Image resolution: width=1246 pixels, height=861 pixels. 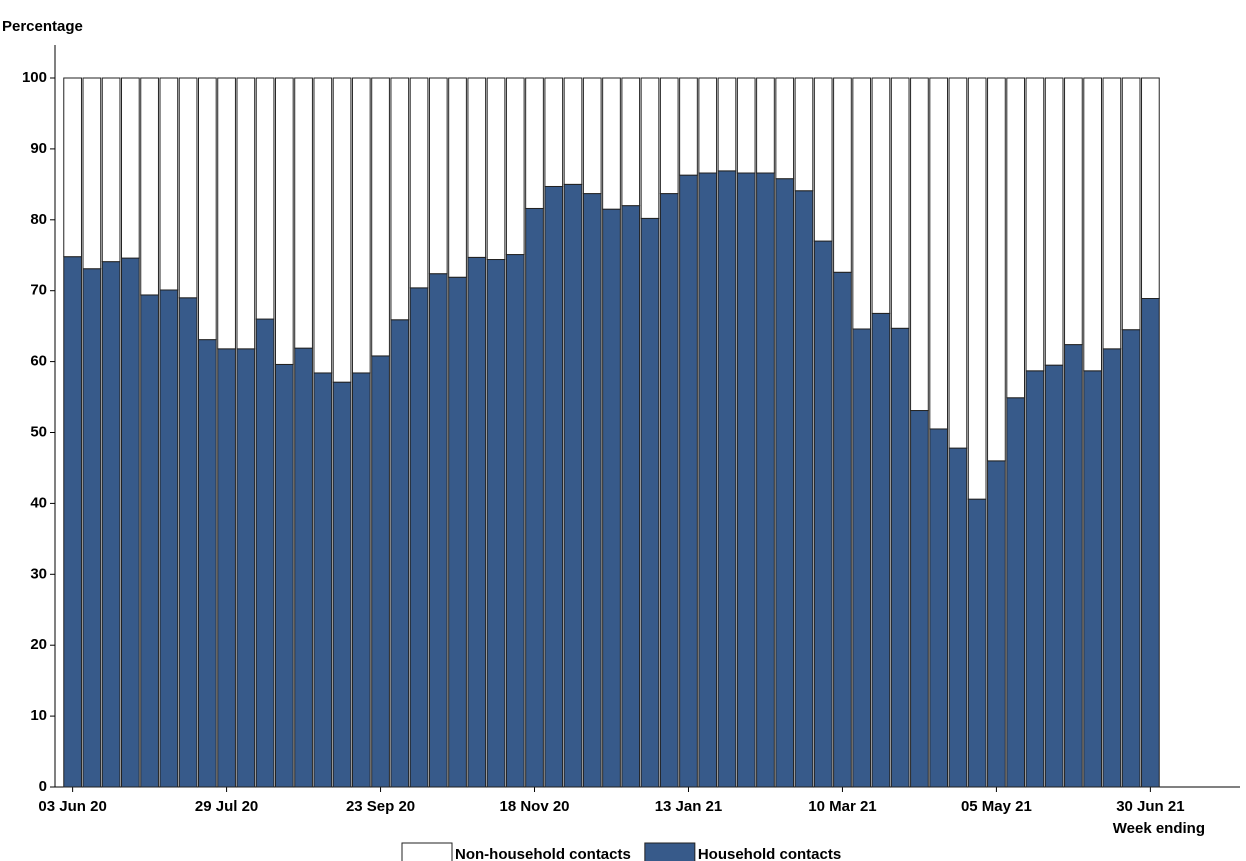 I want to click on x-tick-label: 30 Jun 21, so click(x=1150, y=806).